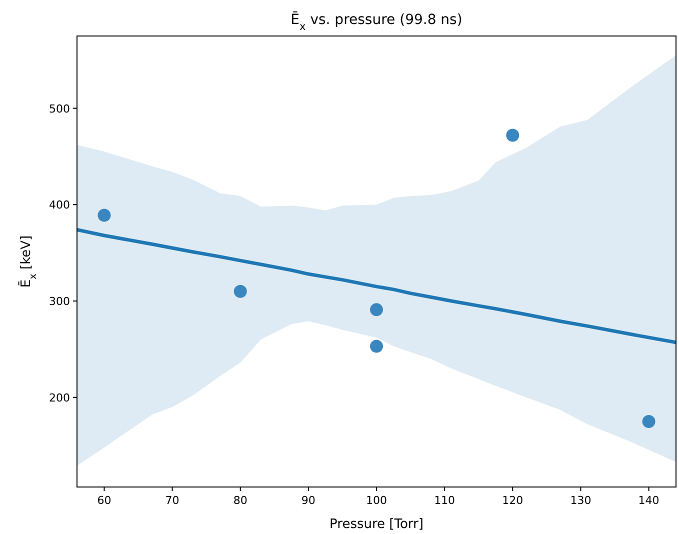 This screenshot has width=679, height=534. Describe the element at coordinates (376, 22) in the screenshot. I see `chart-title: Ē$_{x}$ vs. pressure (99.8 ns)` at that location.